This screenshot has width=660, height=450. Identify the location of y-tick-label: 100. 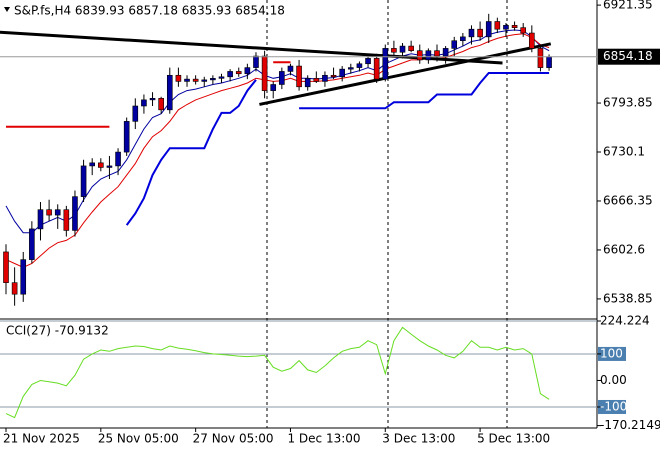
(611, 353).